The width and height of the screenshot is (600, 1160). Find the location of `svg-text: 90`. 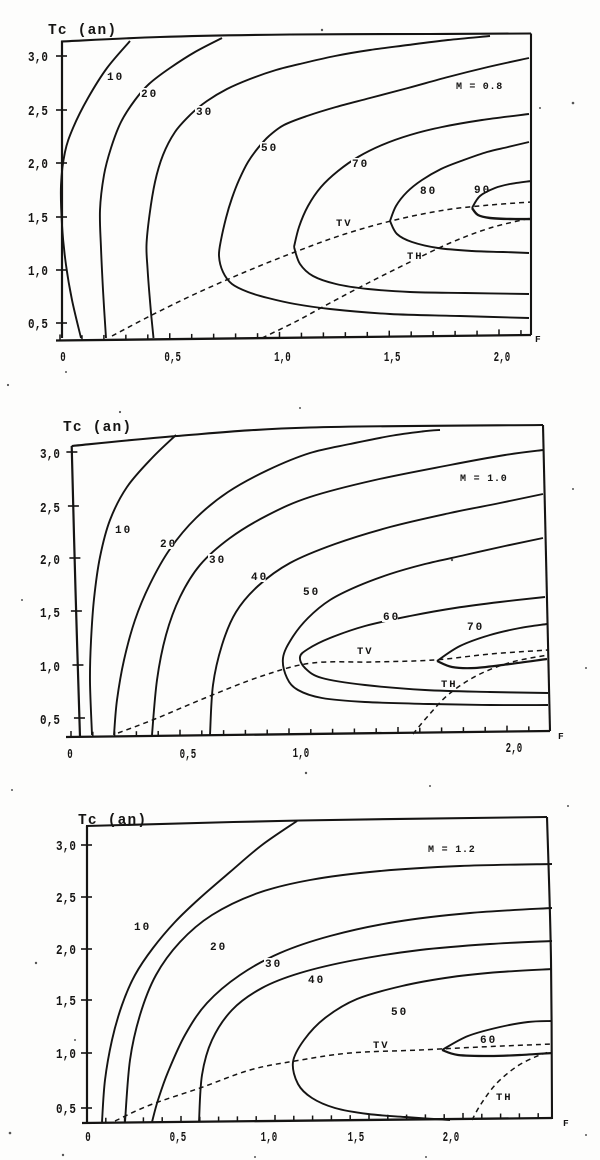

svg-text: 90 is located at coordinates (482, 191).